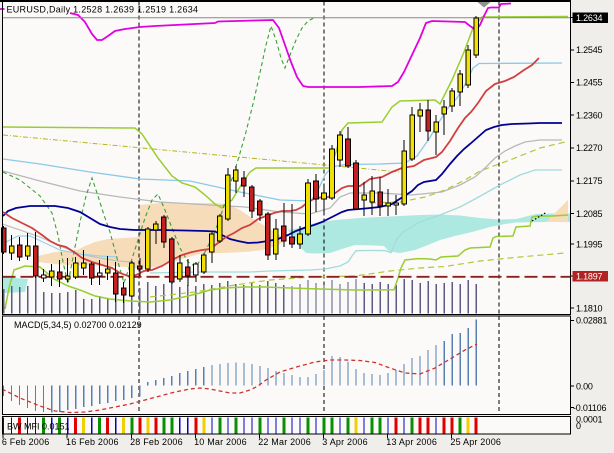 This screenshot has height=453, width=614. What do you see at coordinates (284, 442) in the screenshot?
I see `svg-text: 22 Mar 2006` at bounding box center [284, 442].